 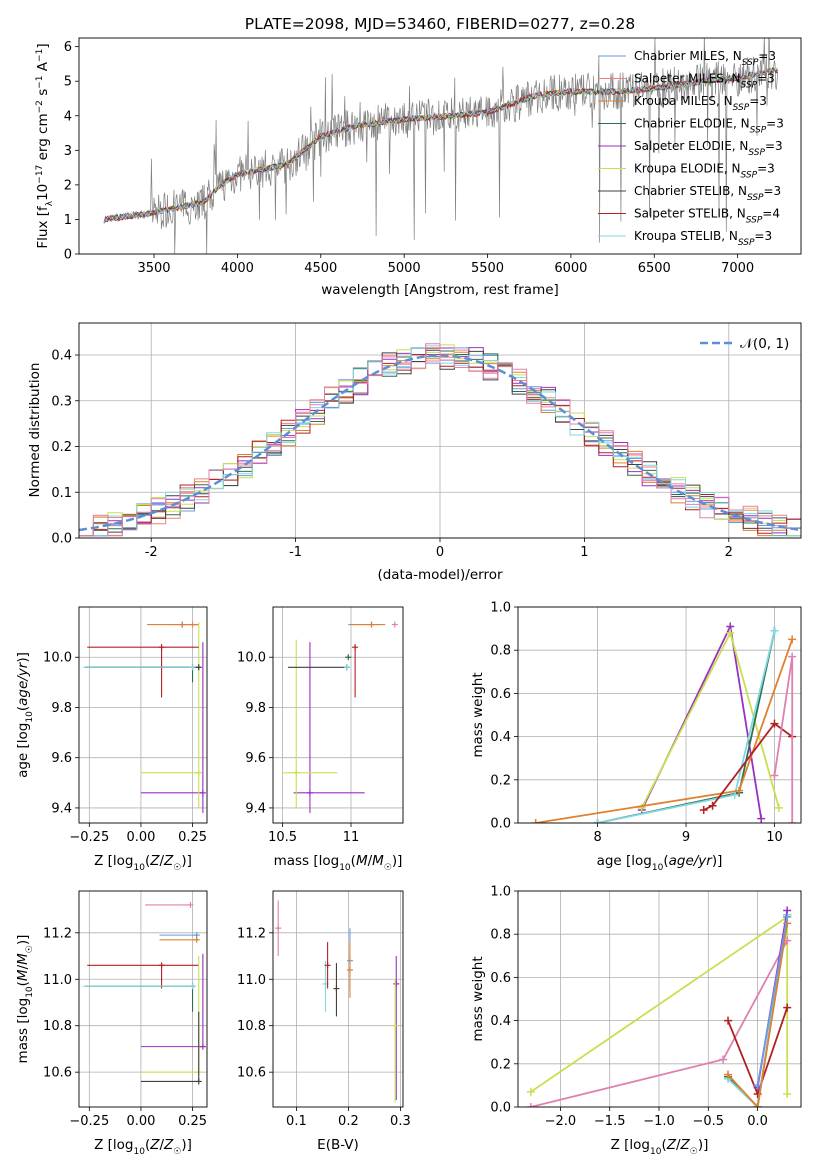 I want to click on x-tick-label-spectrum: 5000, so click(x=404, y=268).